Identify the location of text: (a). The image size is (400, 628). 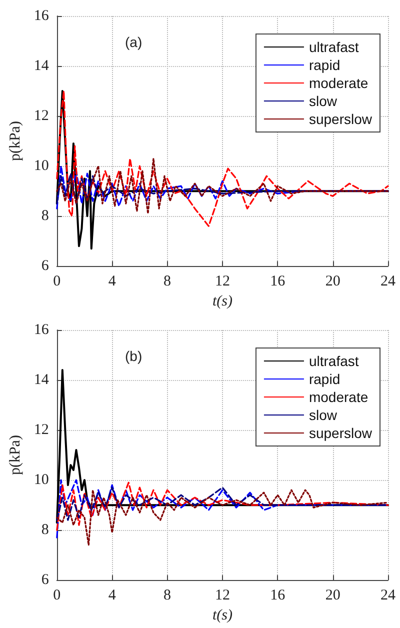
(133, 42).